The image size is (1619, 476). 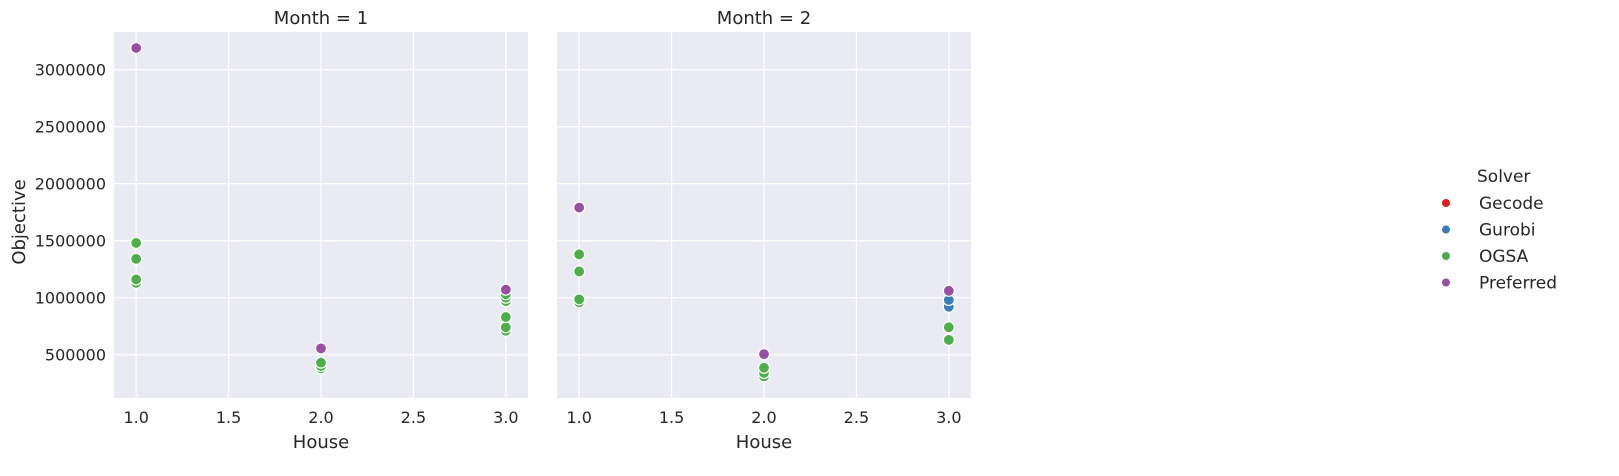 What do you see at coordinates (70, 298) in the screenshot?
I see `y-tick-label: 1000000` at bounding box center [70, 298].